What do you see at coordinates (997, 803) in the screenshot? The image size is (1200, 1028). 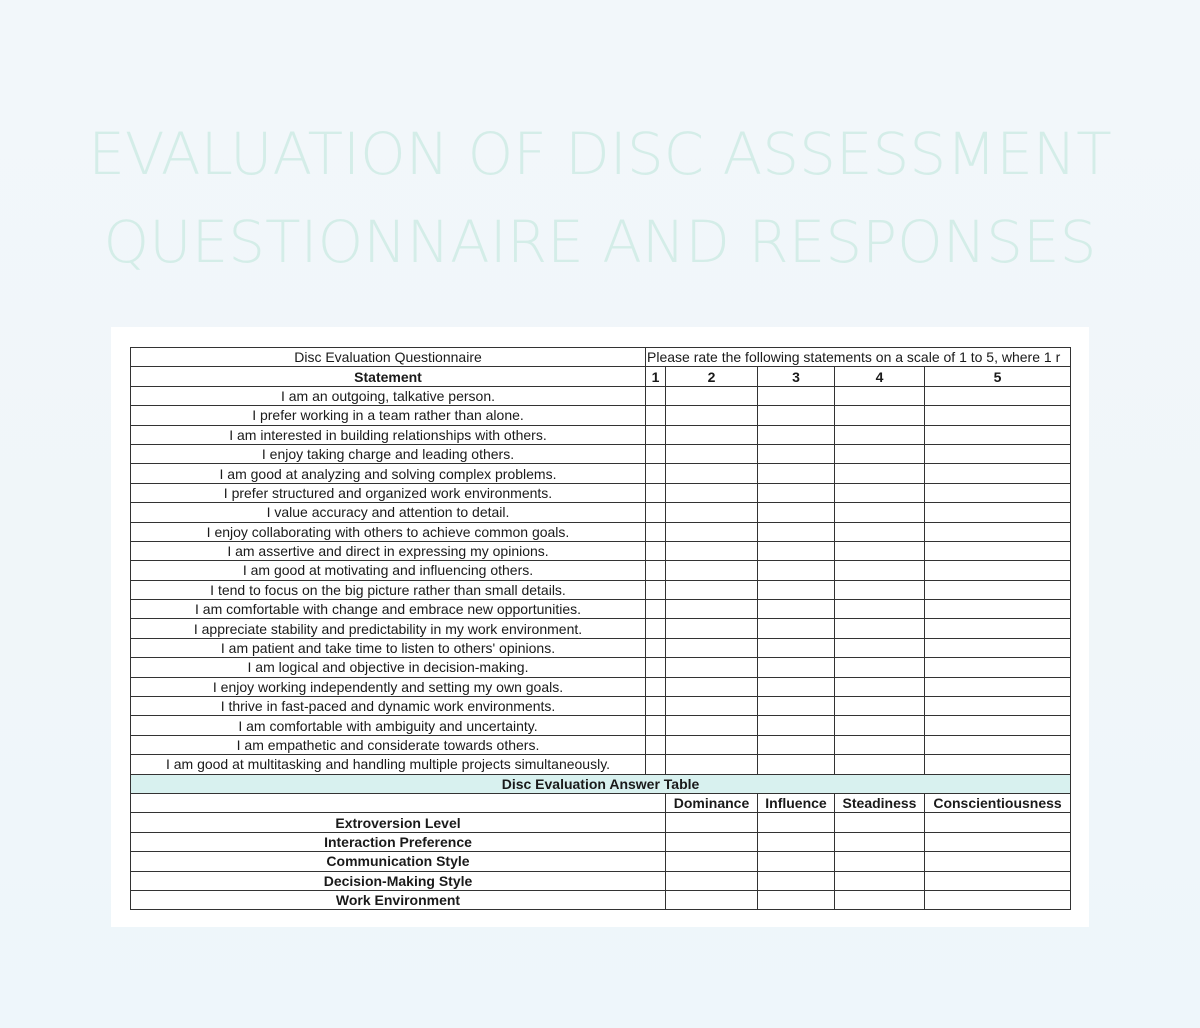 I see `answer-header-conscientiousness: Conscientiousness` at bounding box center [997, 803].